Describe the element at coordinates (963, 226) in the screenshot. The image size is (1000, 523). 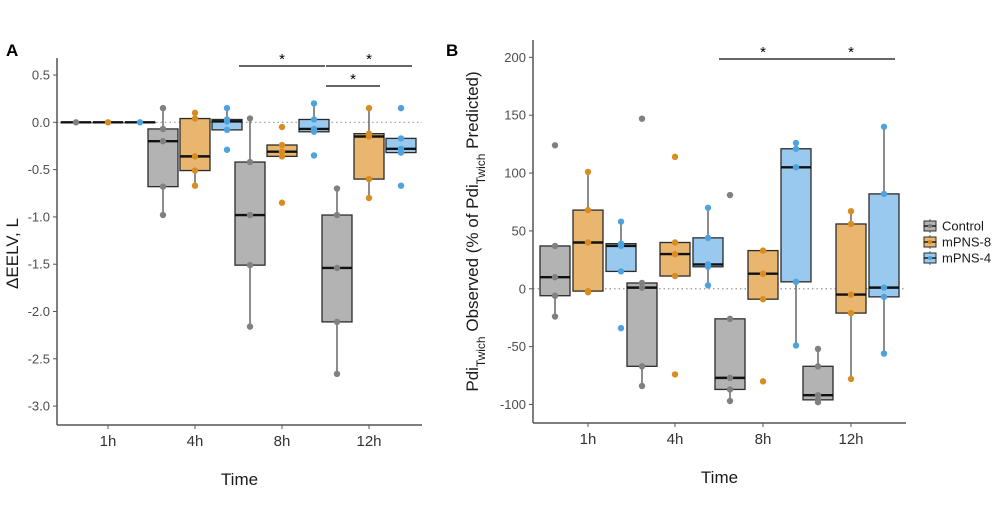
I see `legend-label: Control` at that location.